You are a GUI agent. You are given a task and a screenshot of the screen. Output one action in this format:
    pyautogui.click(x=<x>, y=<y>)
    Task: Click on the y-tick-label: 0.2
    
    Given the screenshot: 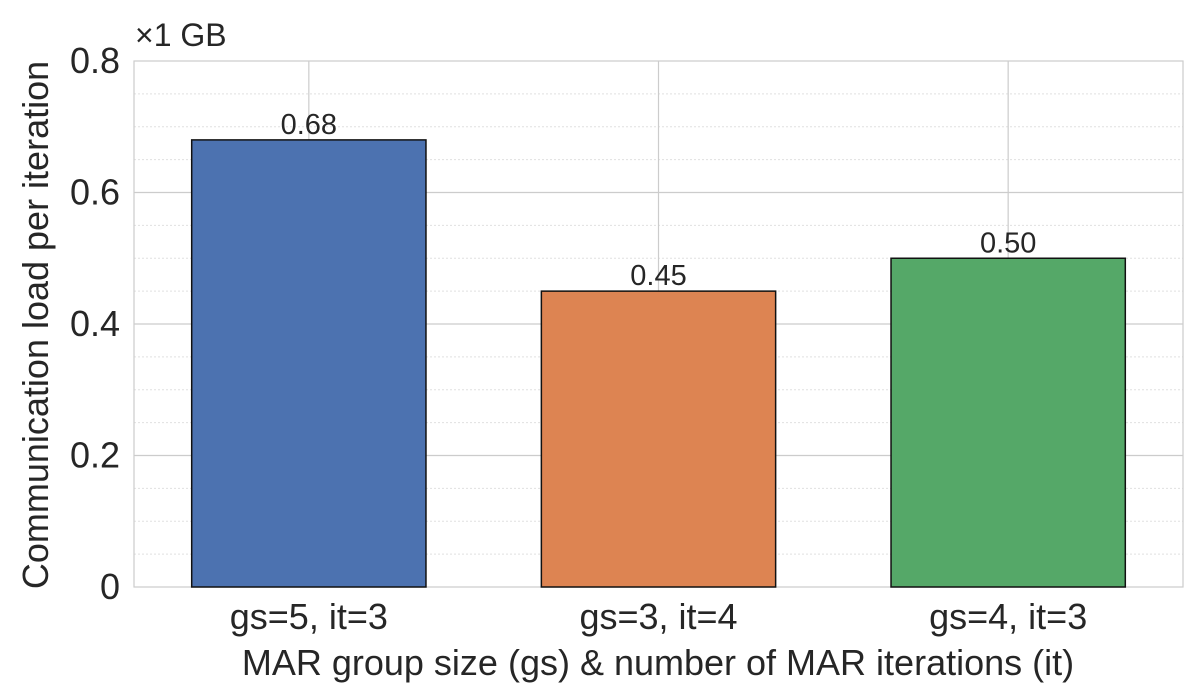 What is the action you would take?
    pyautogui.click(x=95, y=455)
    